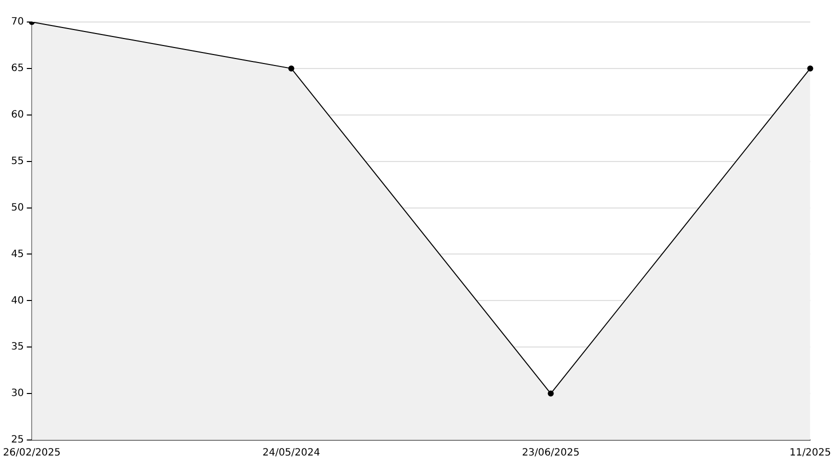  I want to click on y-tick-label: 30, so click(17, 394).